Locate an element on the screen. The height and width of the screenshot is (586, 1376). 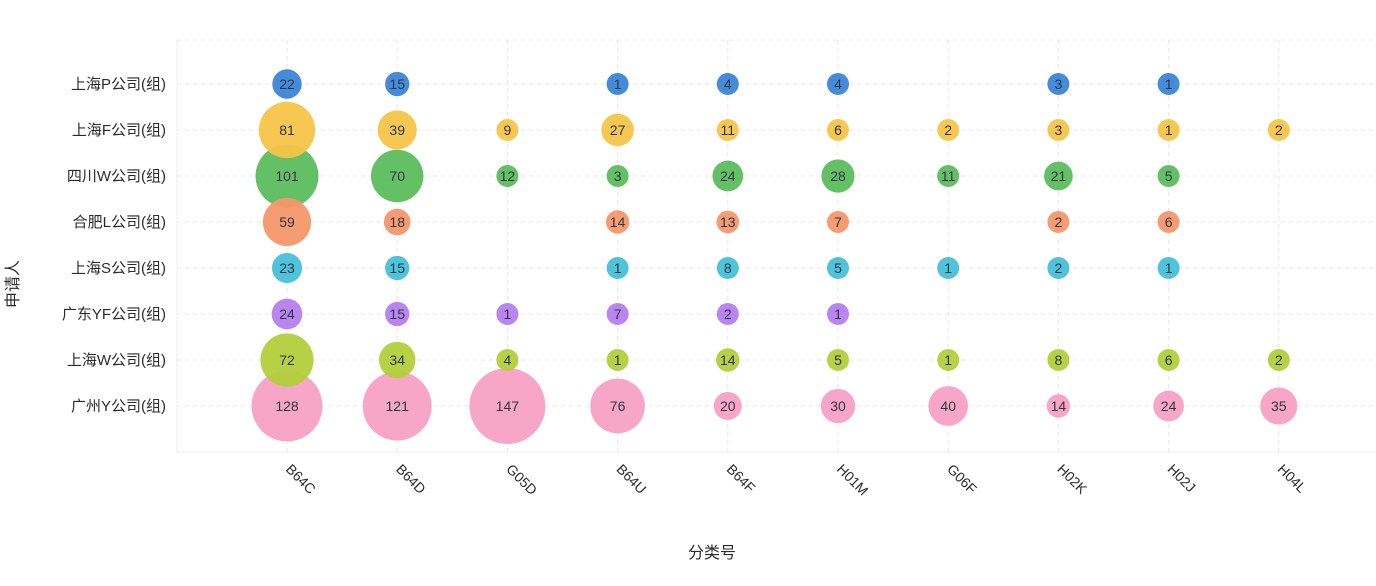
bubble-point: 24 is located at coordinates (287, 314).